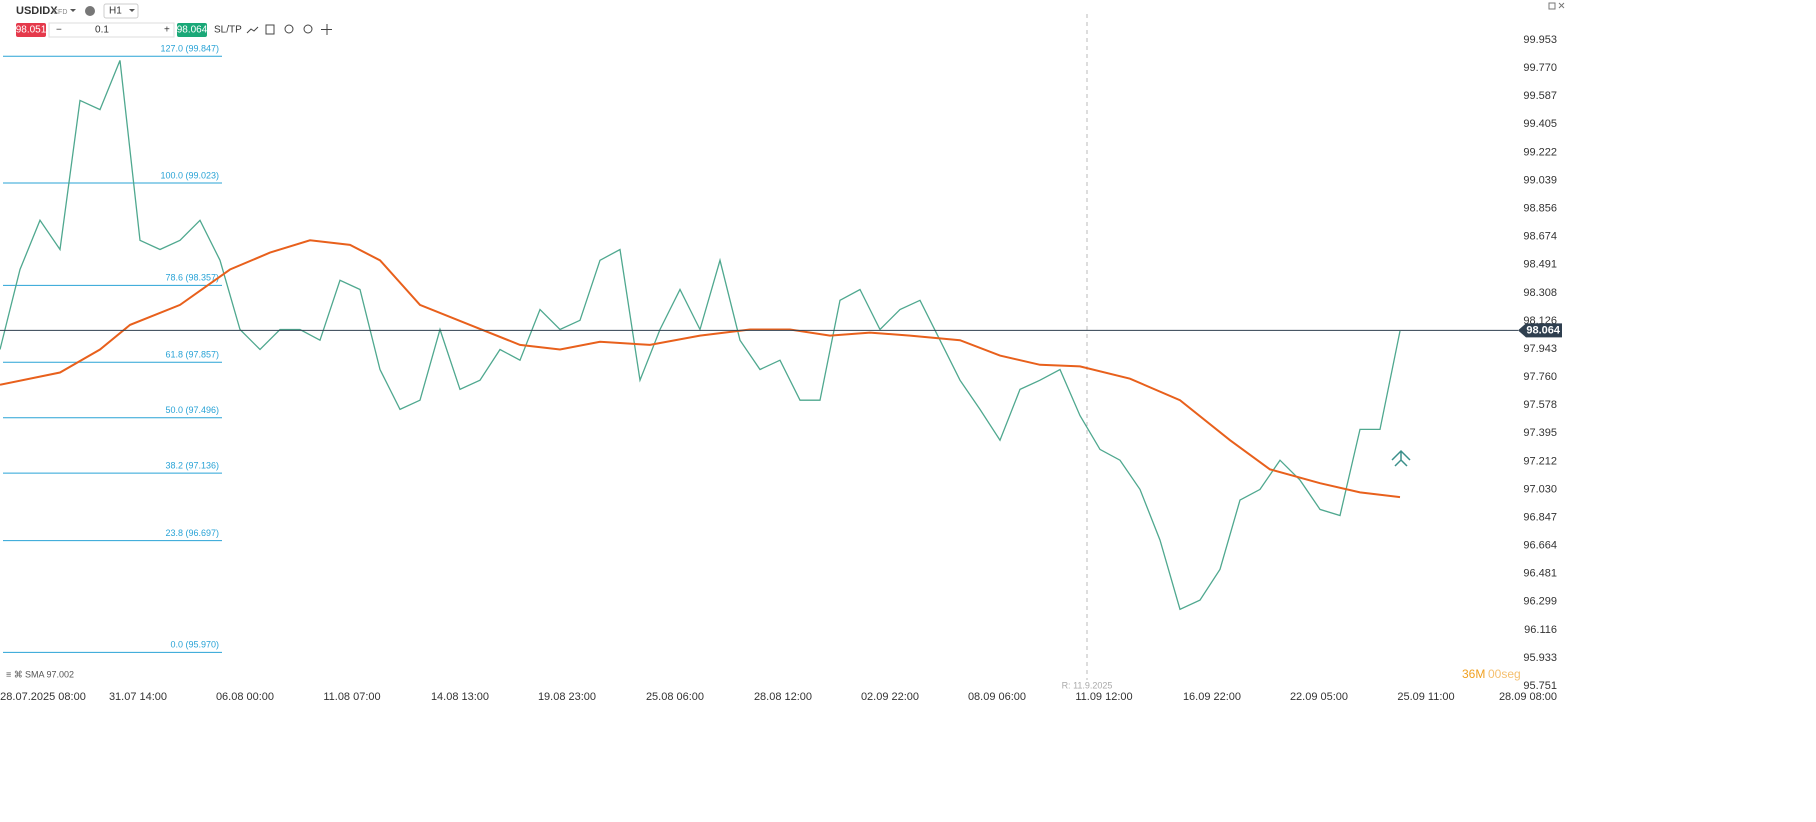  Describe the element at coordinates (1540, 658) in the screenshot. I see `y-tick-label: 95.933` at that location.